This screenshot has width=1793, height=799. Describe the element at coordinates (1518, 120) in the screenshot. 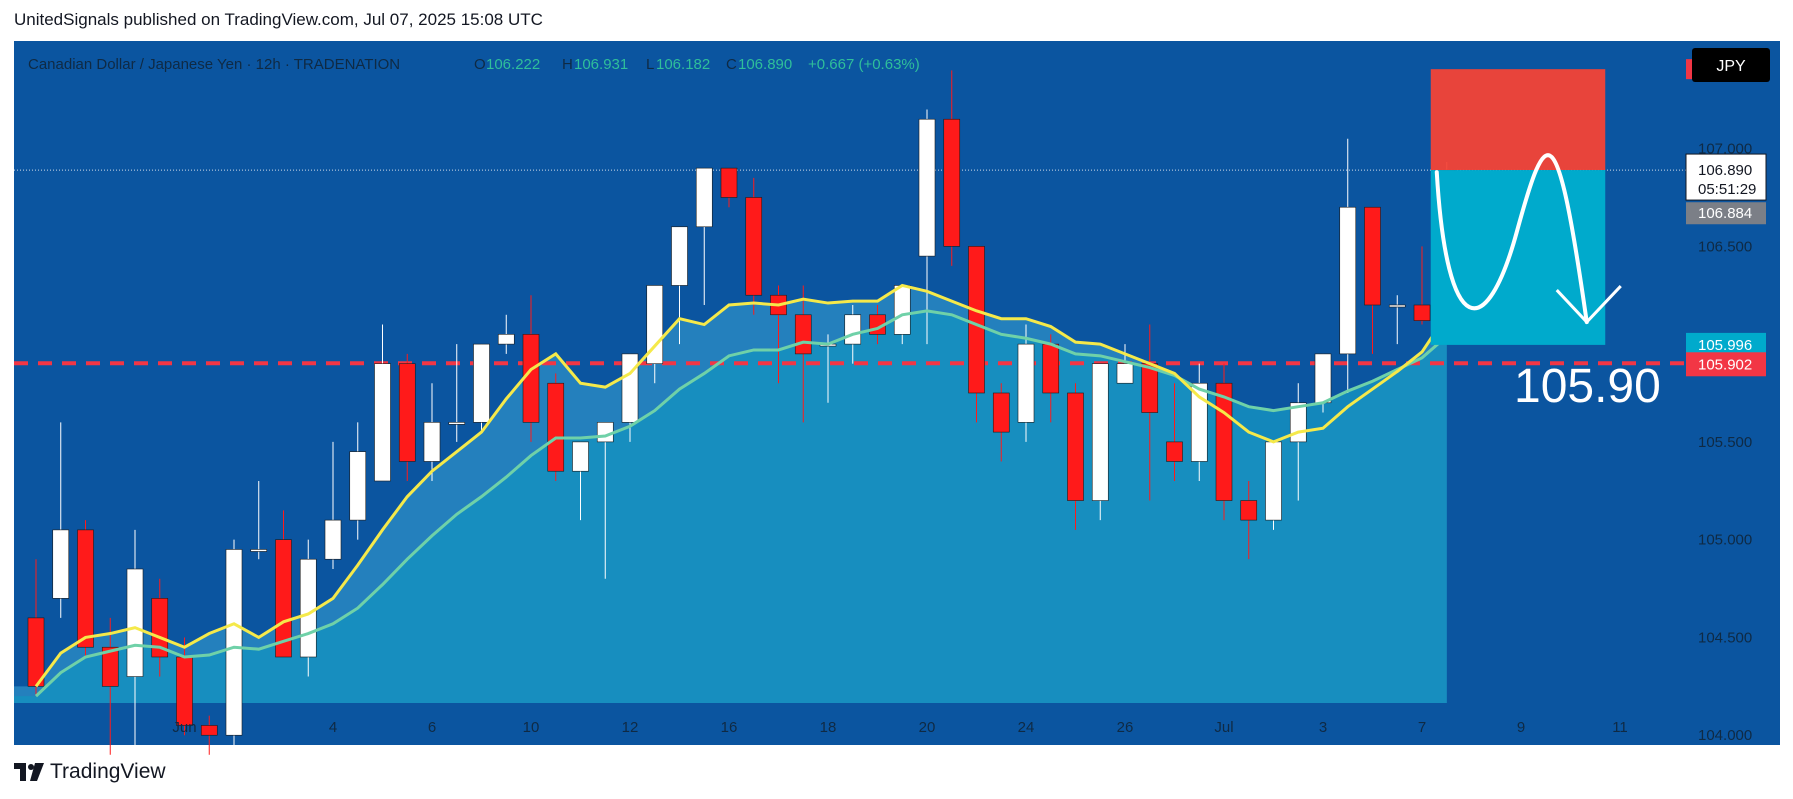

I see `stop-loss-zone` at that location.